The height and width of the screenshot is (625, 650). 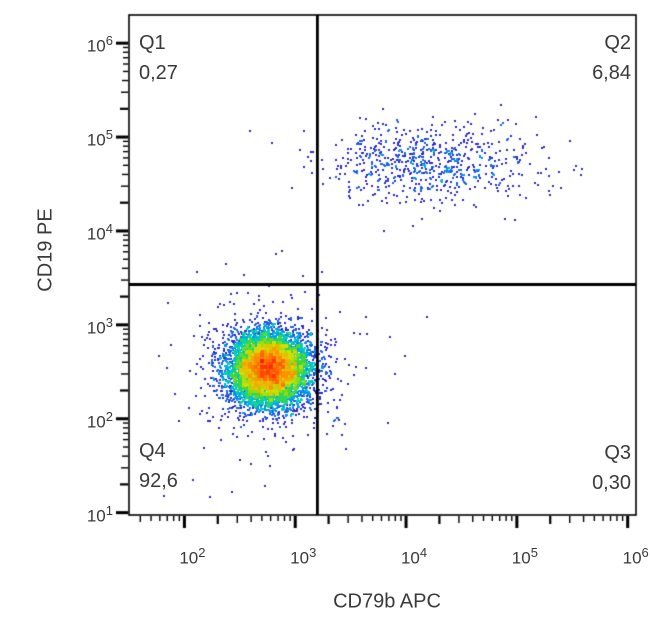 What do you see at coordinates (158, 73) in the screenshot?
I see `quadrant-q1-percent: 0,27` at bounding box center [158, 73].